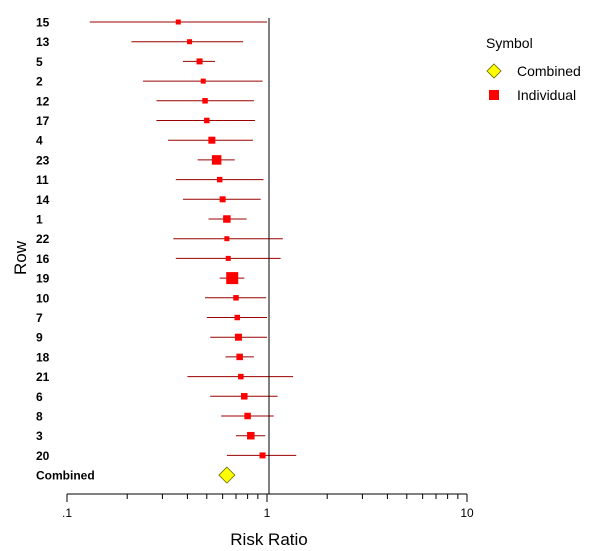 This screenshot has height=551, width=607. I want to click on study-row: 1, so click(141, 220).